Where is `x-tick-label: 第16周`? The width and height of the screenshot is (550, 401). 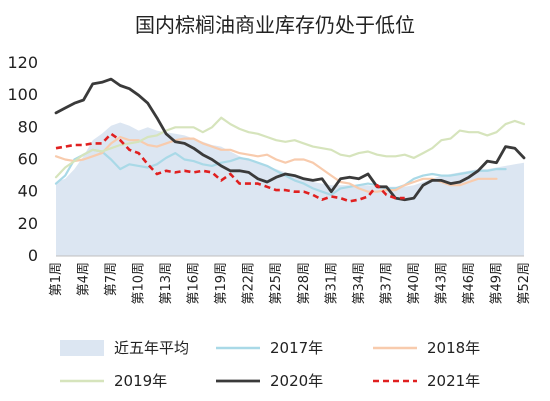 x-tick-label: 第16周 is located at coordinates (194, 283).